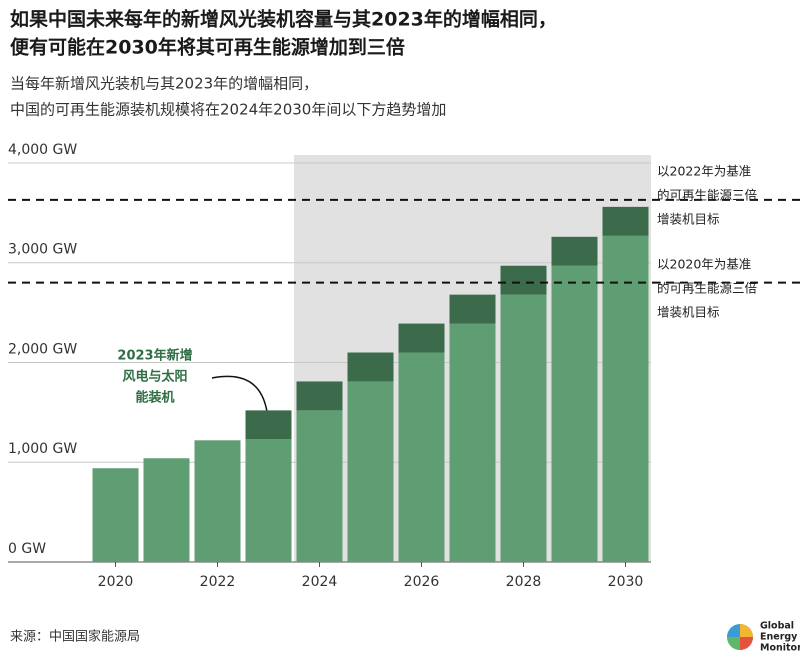 The height and width of the screenshot is (656, 800). What do you see at coordinates (320, 582) in the screenshot?
I see `x-tick-label: 2024` at bounding box center [320, 582].